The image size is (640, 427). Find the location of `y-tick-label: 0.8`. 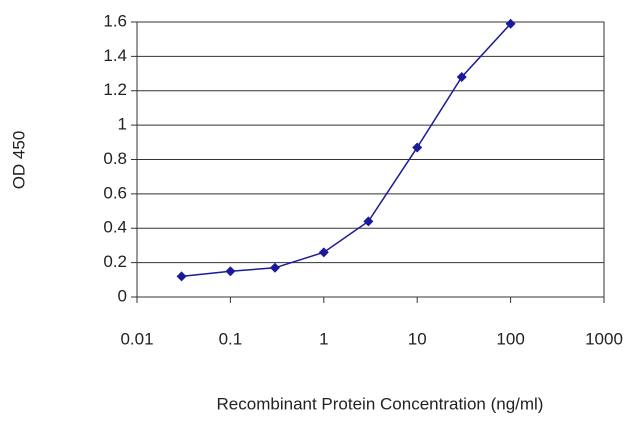

y-tick-label: 0.8 is located at coordinates (115, 158).